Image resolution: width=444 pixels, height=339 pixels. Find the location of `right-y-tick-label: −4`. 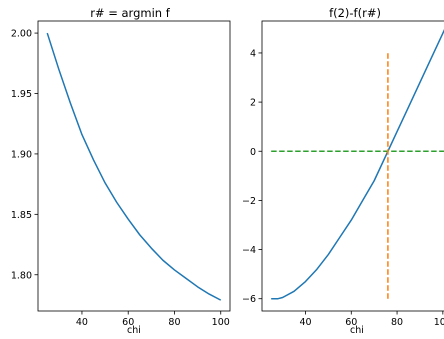

right-y-tick-label: −4 is located at coordinates (249, 250).